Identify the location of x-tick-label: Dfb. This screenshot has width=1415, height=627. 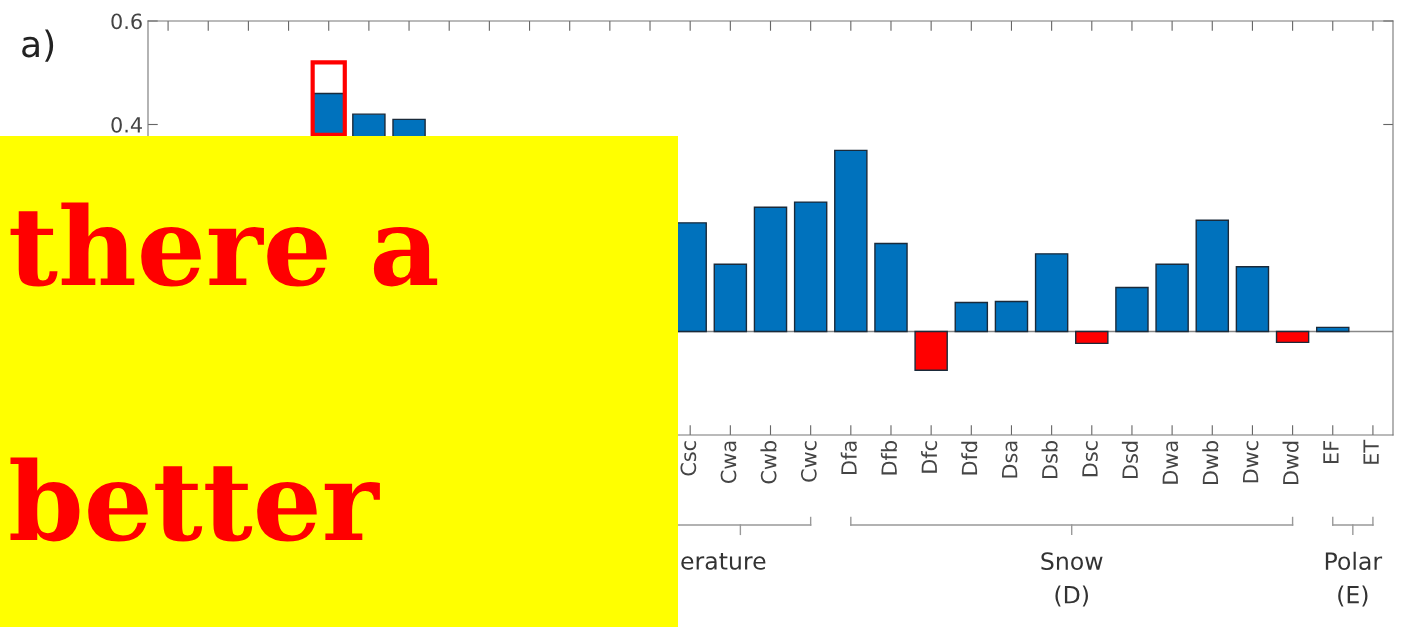
(889, 458).